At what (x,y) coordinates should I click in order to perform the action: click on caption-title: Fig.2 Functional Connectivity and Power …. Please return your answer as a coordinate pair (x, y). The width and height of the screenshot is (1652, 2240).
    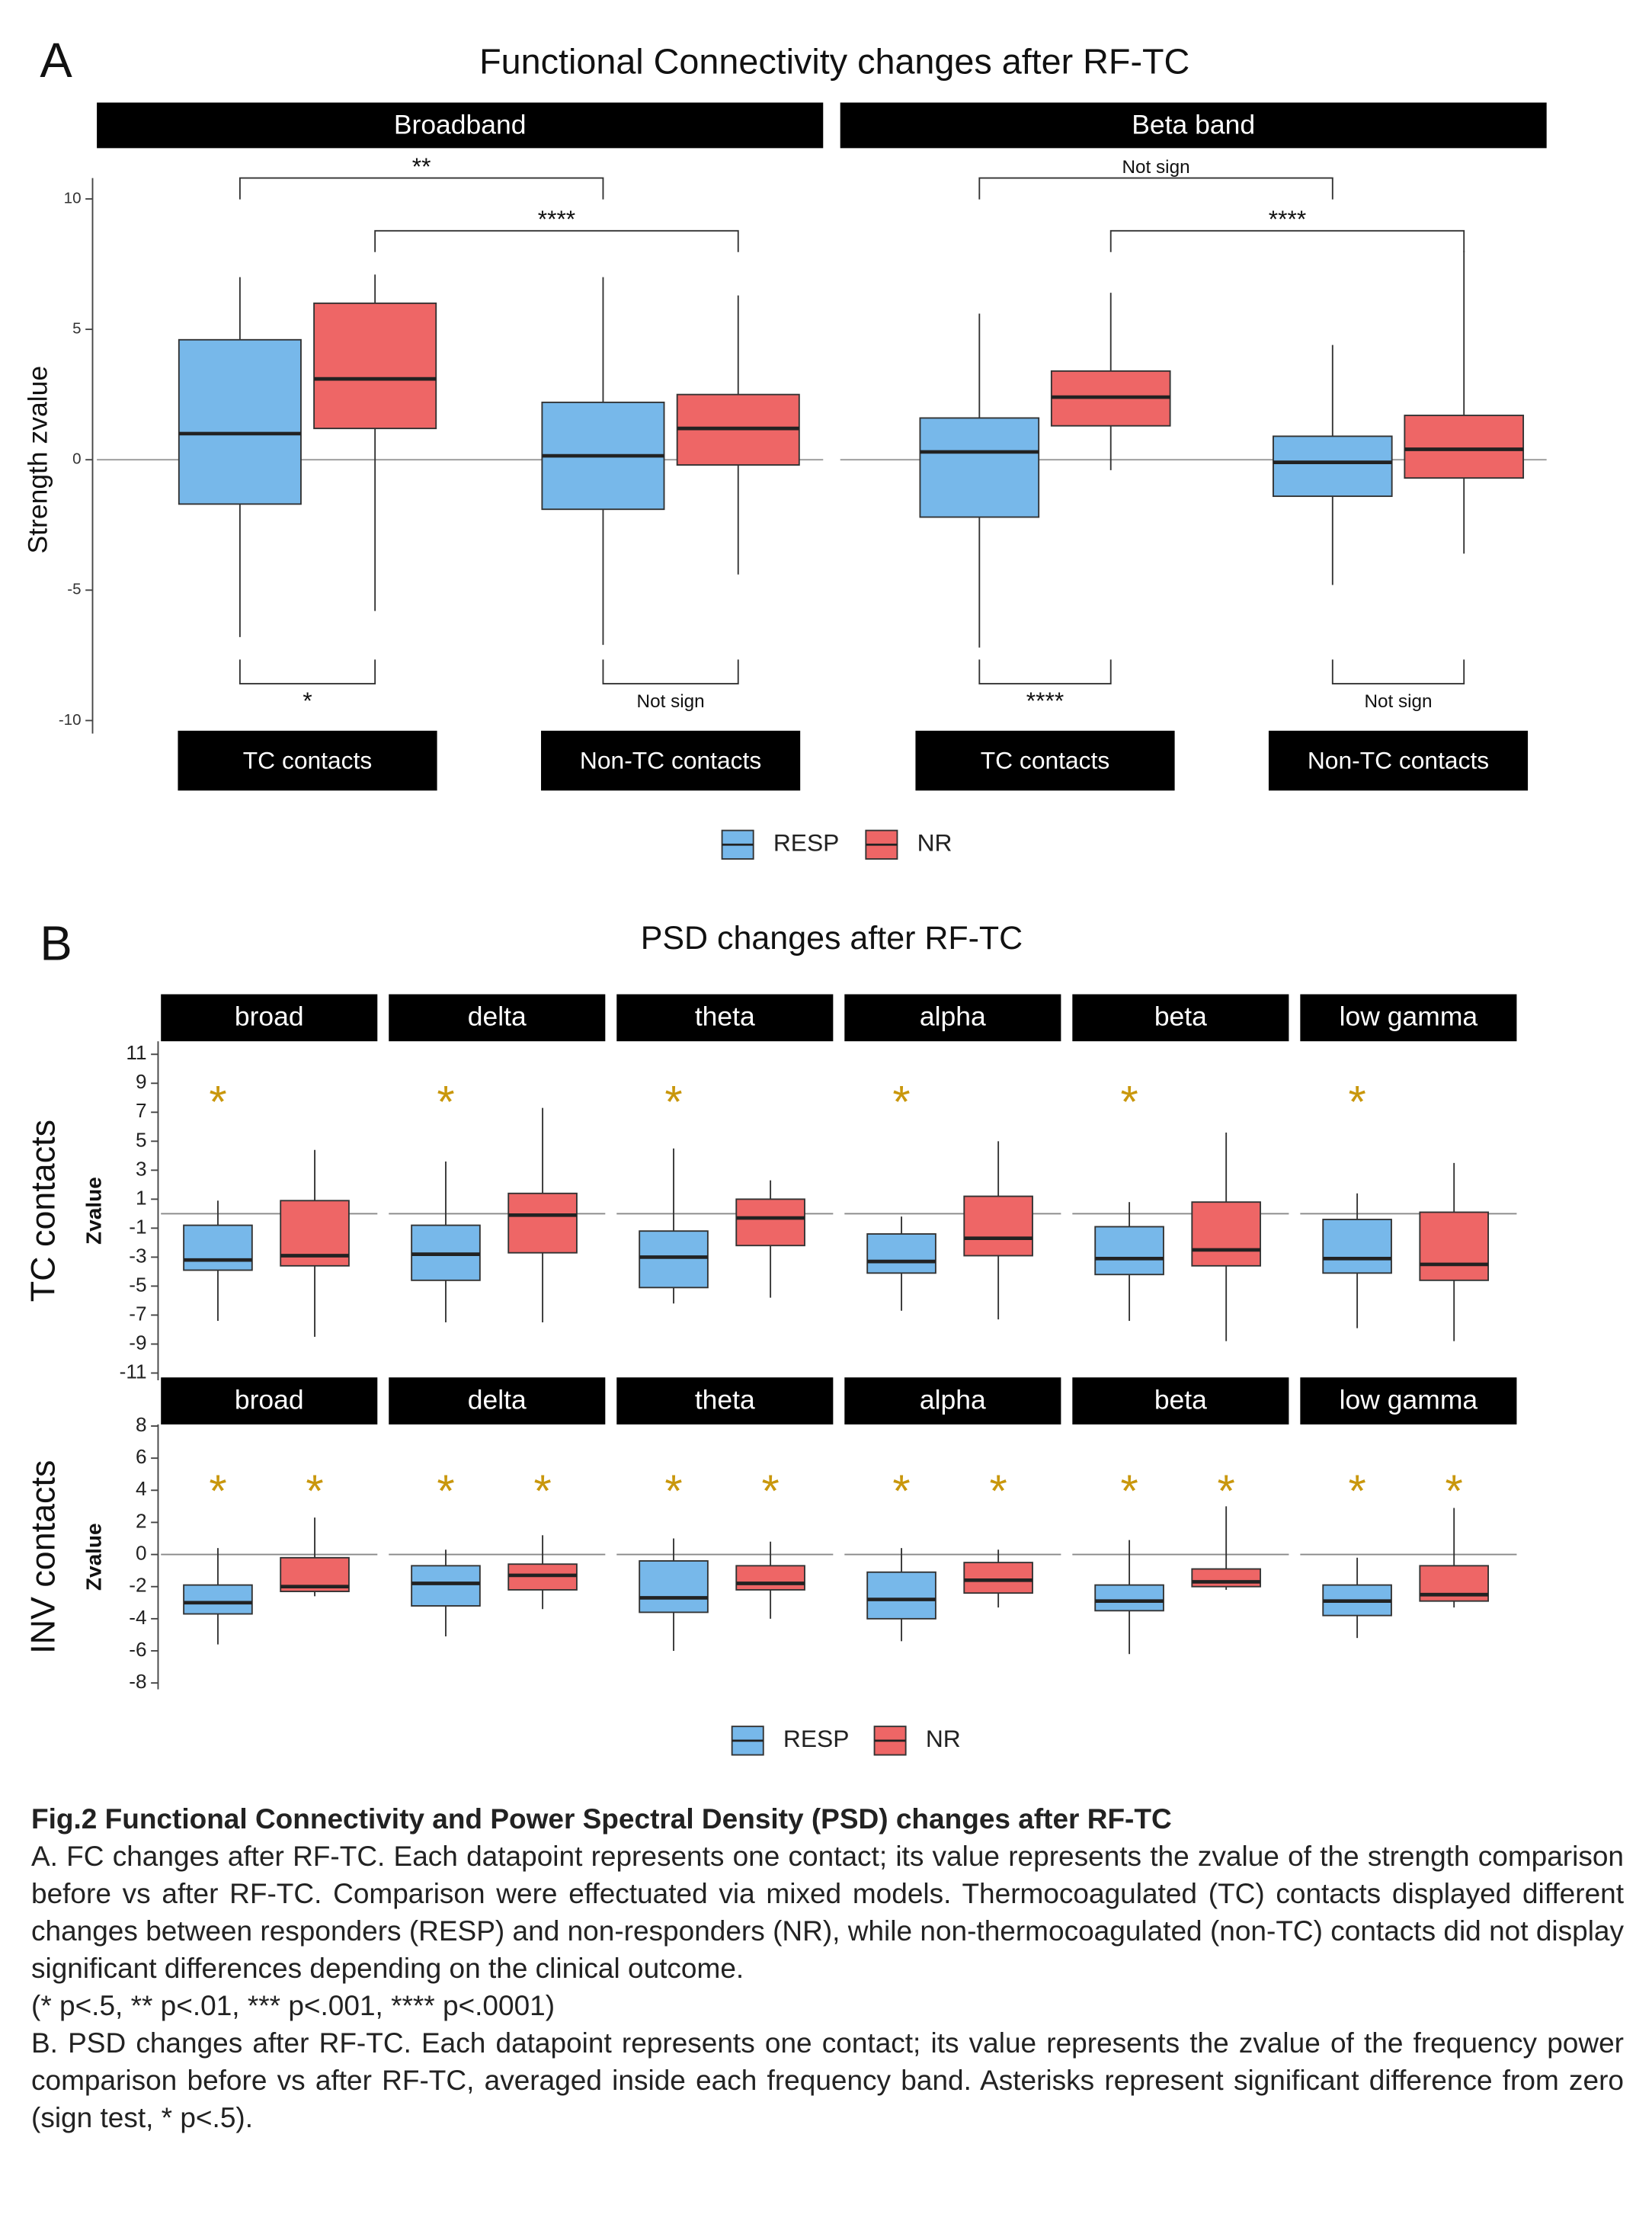
    Looking at the image, I should click on (601, 1819).